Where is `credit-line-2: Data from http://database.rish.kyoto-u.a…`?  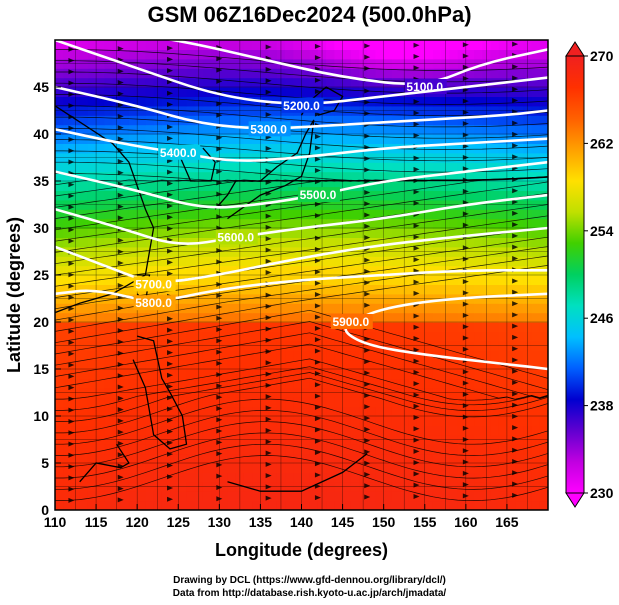 credit-line-2: Data from http://database.rish.kyoto-u.a… is located at coordinates (309, 593).